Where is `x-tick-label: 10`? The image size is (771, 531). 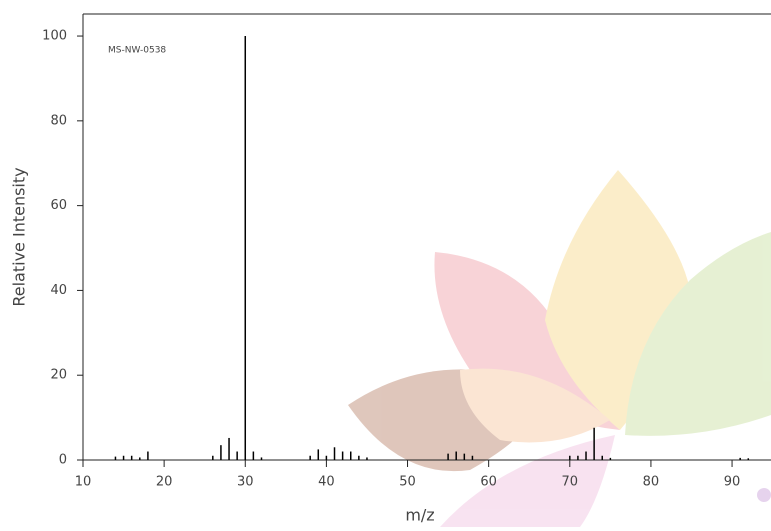 x-tick-label: 10 is located at coordinates (83, 482).